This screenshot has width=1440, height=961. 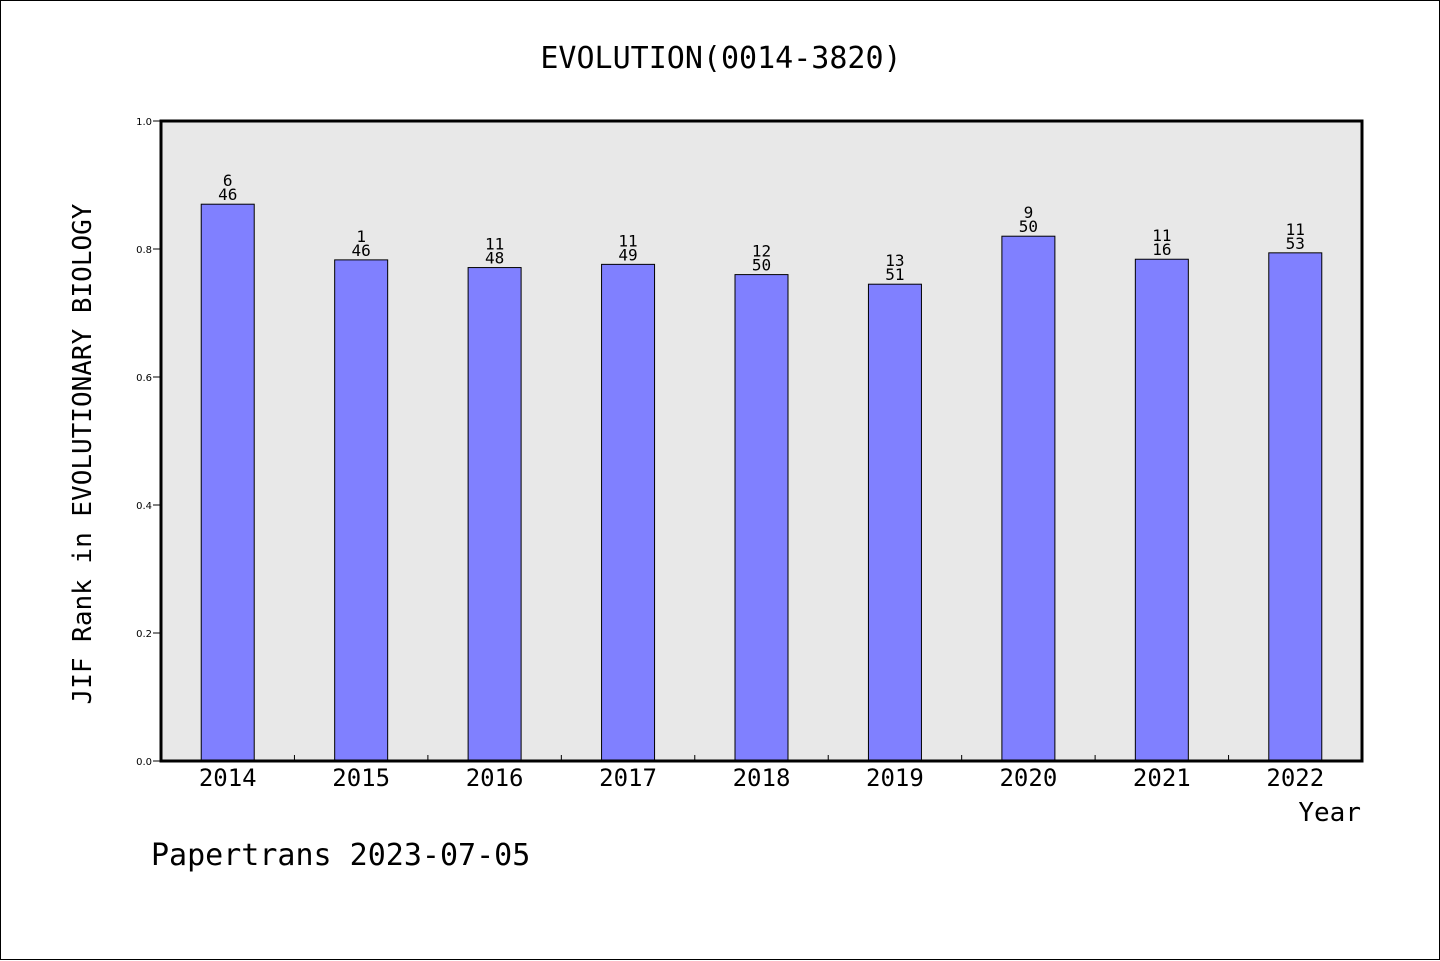 I want to click on bar-2014, so click(x=227, y=482).